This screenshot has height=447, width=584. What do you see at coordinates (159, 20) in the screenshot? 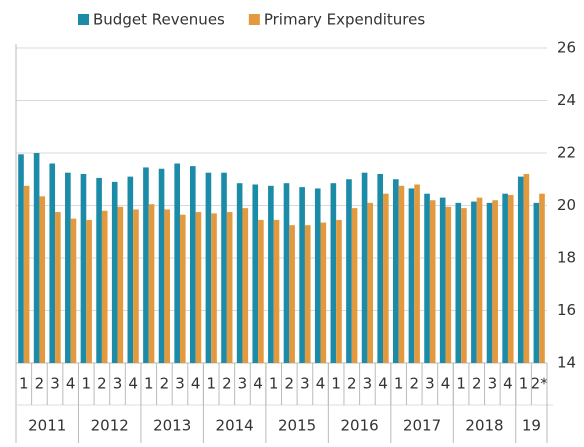
I see `legend-label: Budget Revenues` at bounding box center [159, 20].